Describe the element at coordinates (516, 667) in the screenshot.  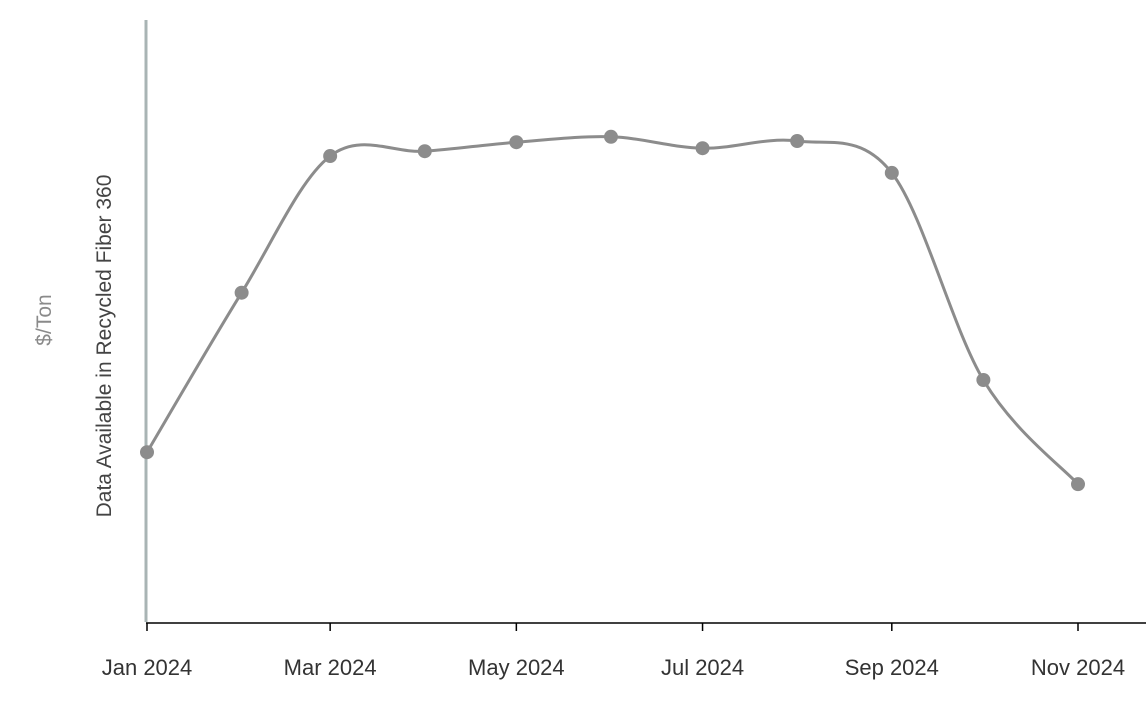
I see `x-tick-label: May 2024` at that location.